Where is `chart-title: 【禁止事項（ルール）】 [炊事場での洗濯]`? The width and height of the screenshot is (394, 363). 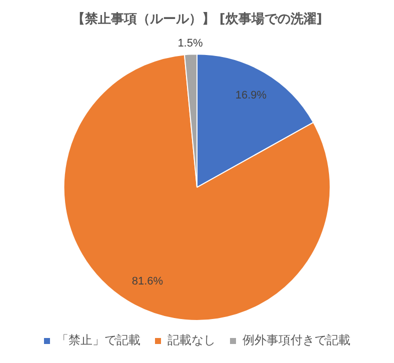 chart-title: 【禁止事項（ルール）】 [炊事場での洗濯] is located at coordinates (197, 19).